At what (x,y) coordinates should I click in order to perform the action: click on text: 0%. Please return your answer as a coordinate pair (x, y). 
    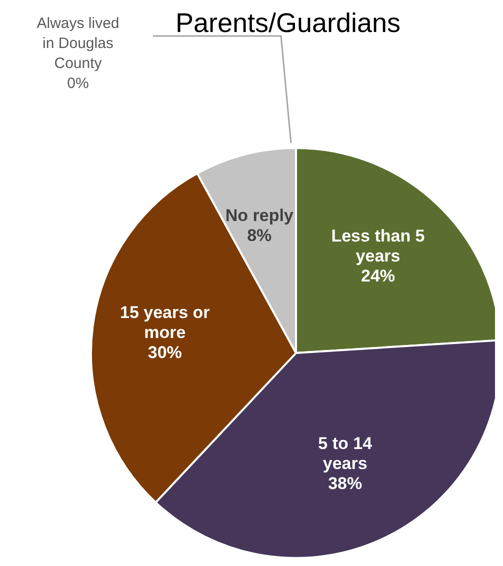
    Looking at the image, I should click on (78, 83).